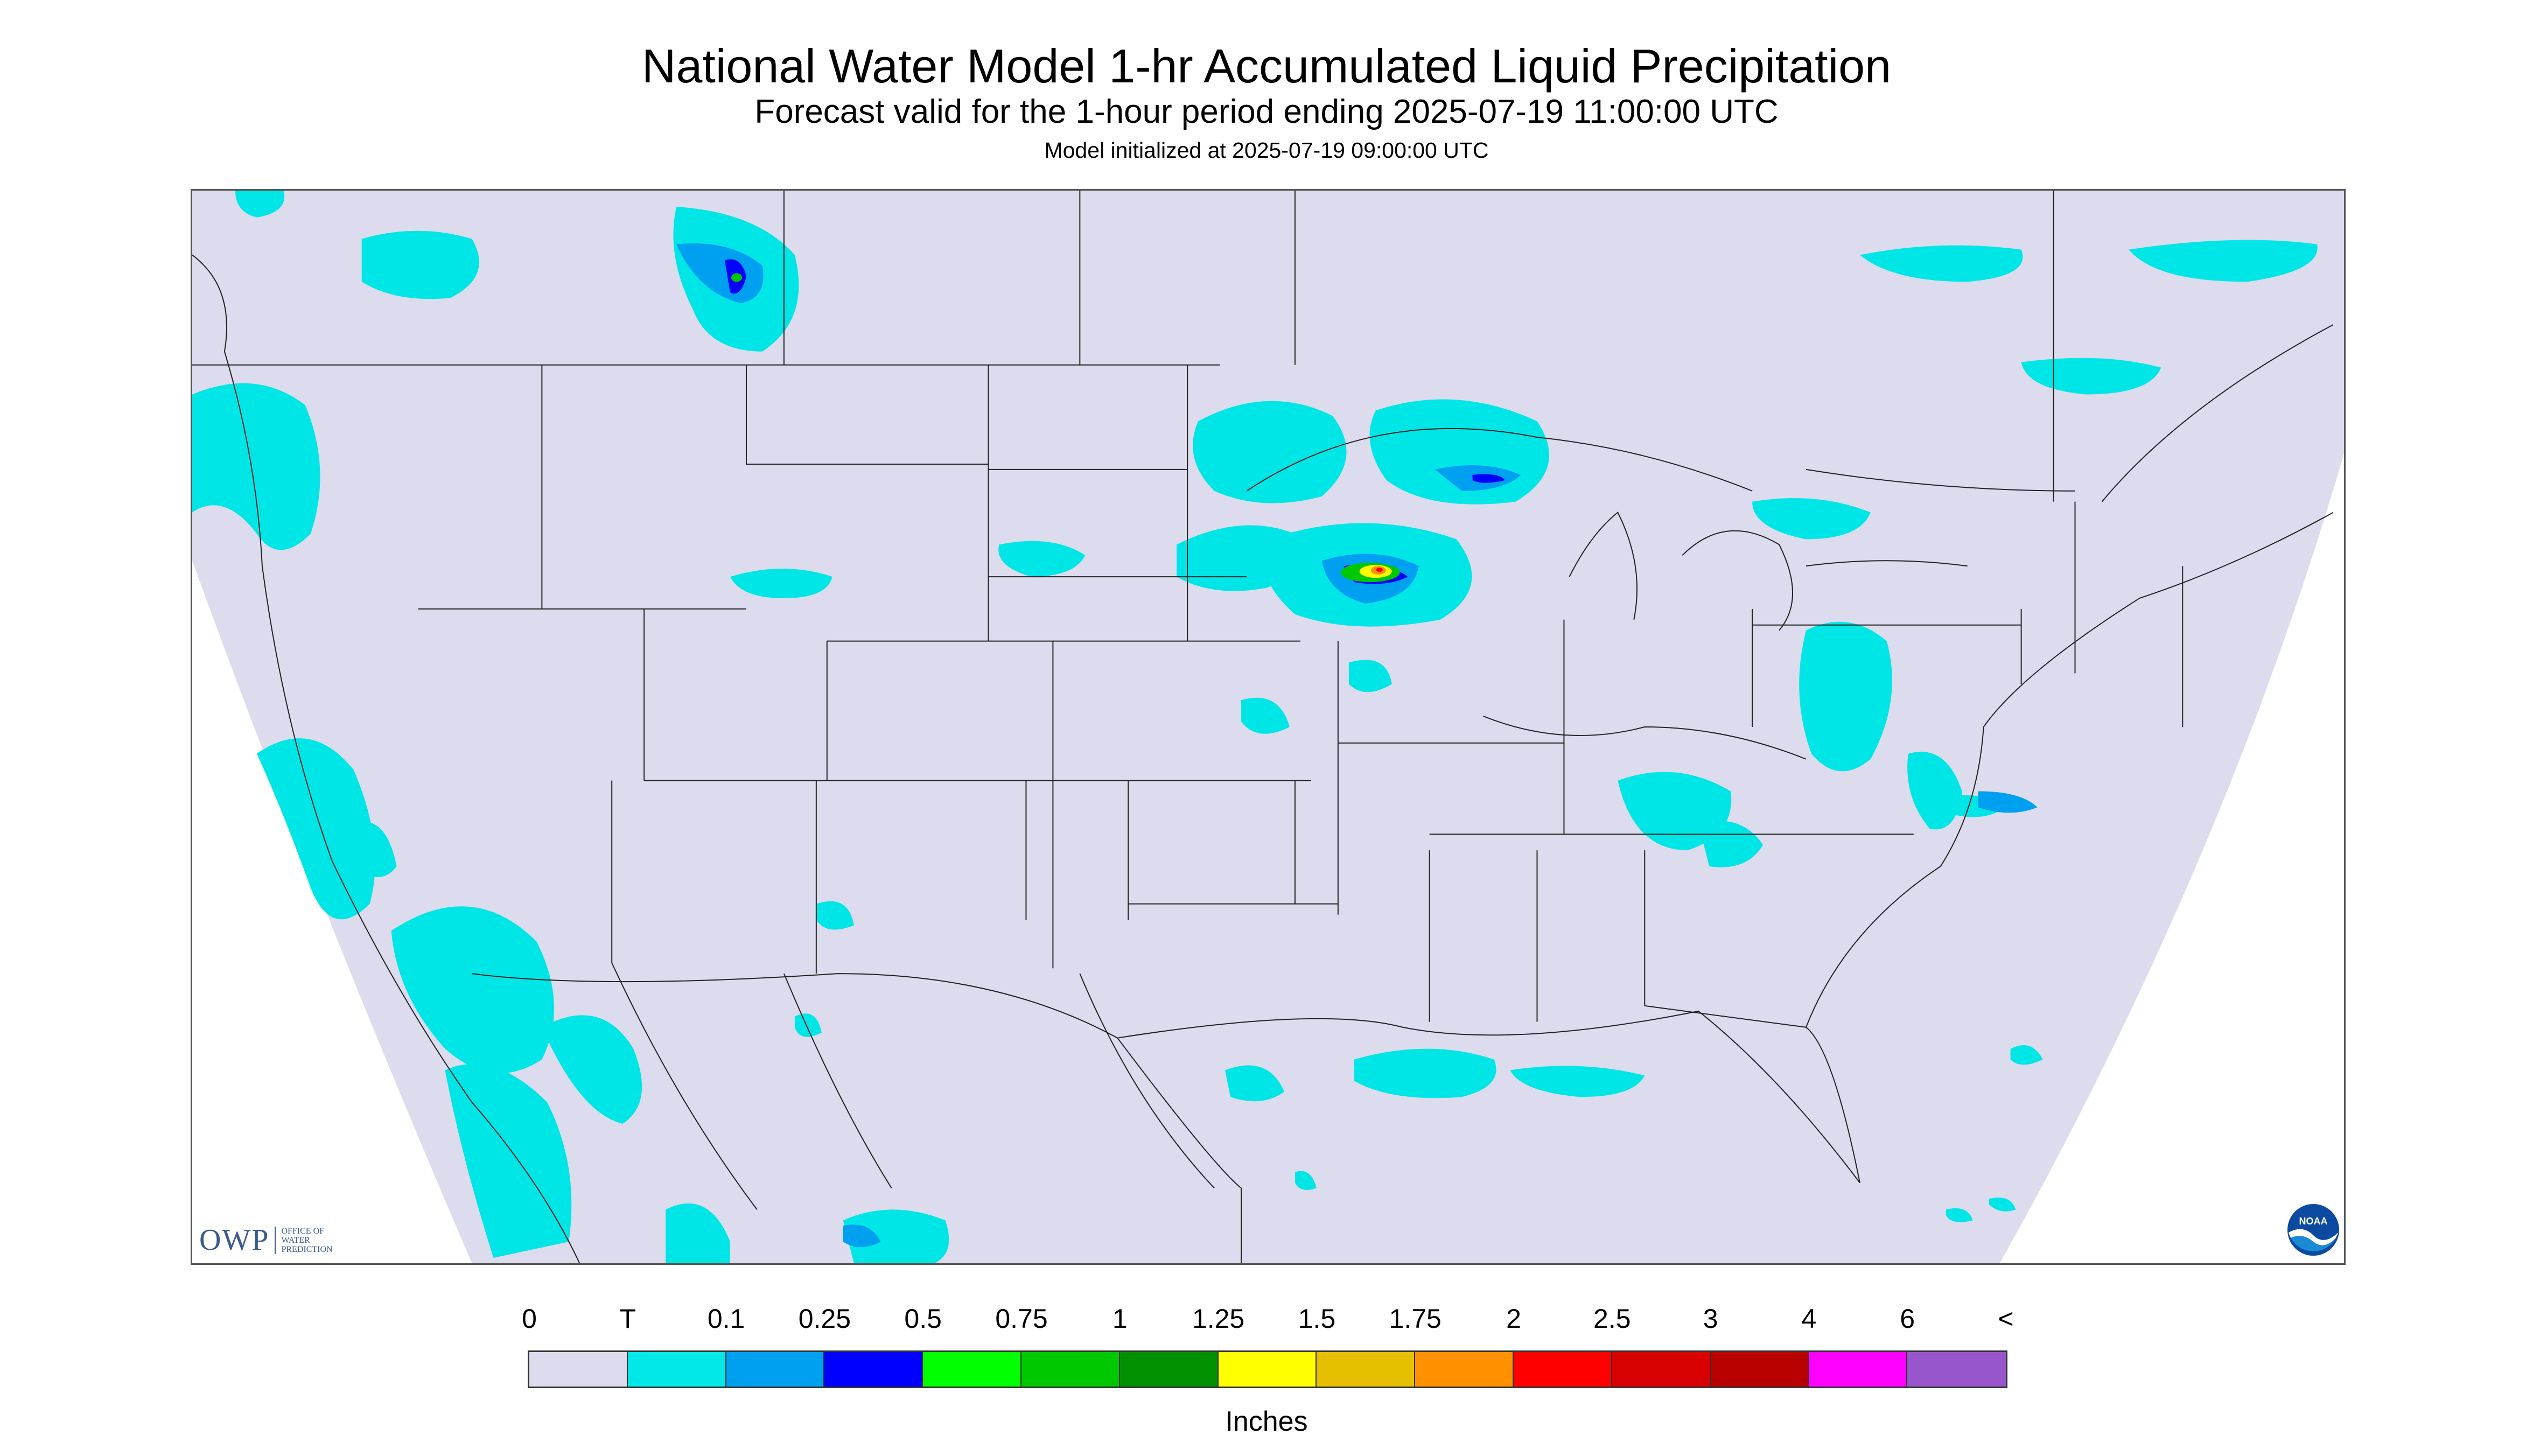 This screenshot has width=2533, height=1456. What do you see at coordinates (2006, 1319) in the screenshot?
I see `legend-tick-label: <` at bounding box center [2006, 1319].